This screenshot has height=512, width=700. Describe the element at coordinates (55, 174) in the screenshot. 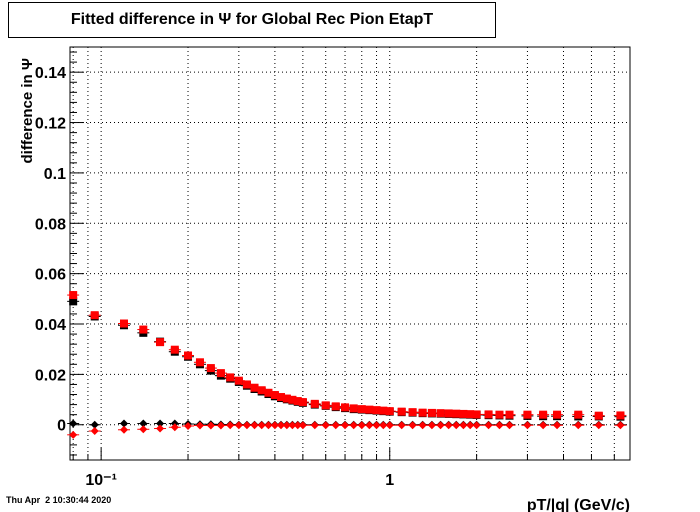

I see `y-tick-label: 0.1` at that location.